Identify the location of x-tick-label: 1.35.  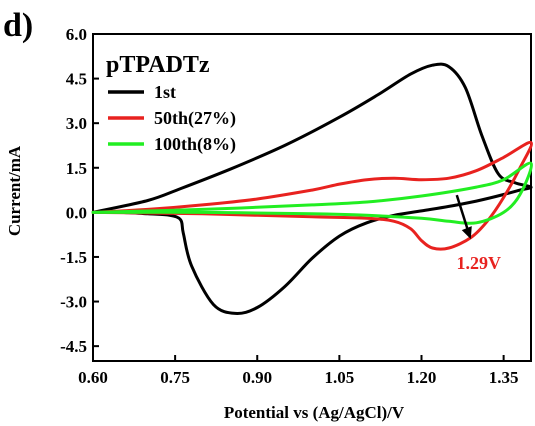
(504, 377).